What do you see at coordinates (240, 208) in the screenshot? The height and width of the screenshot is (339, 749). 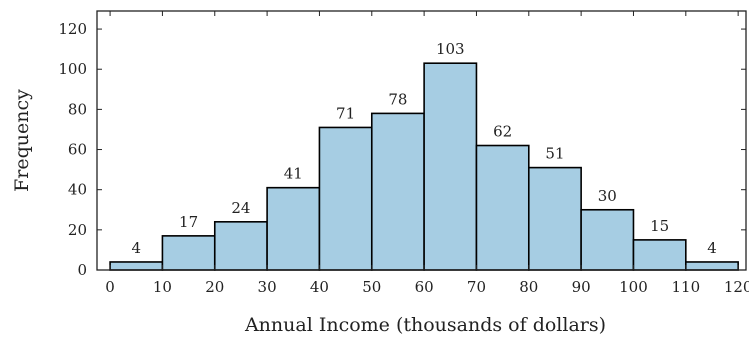 I see `bar-value-label: 24` at bounding box center [240, 208].